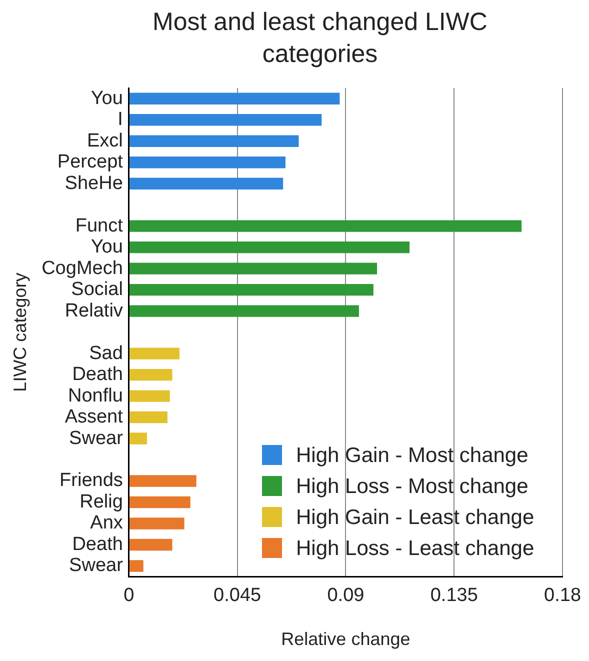 The image size is (589, 661). Describe the element at coordinates (91, 481) in the screenshot. I see `y-tick-label: Friends` at that location.